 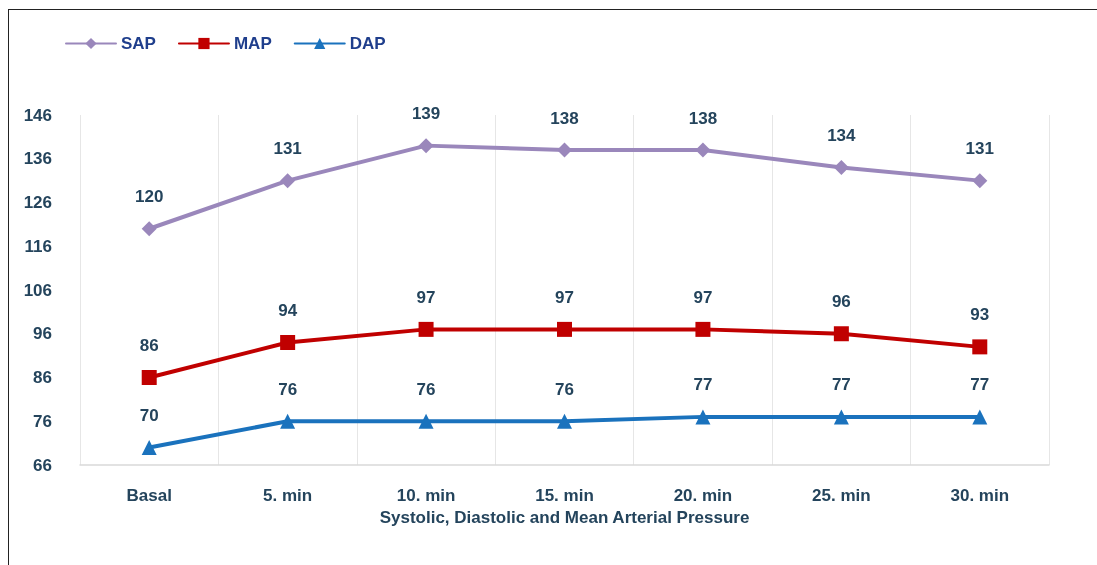 I want to click on x-tick-label: 30. min, so click(x=980, y=495).